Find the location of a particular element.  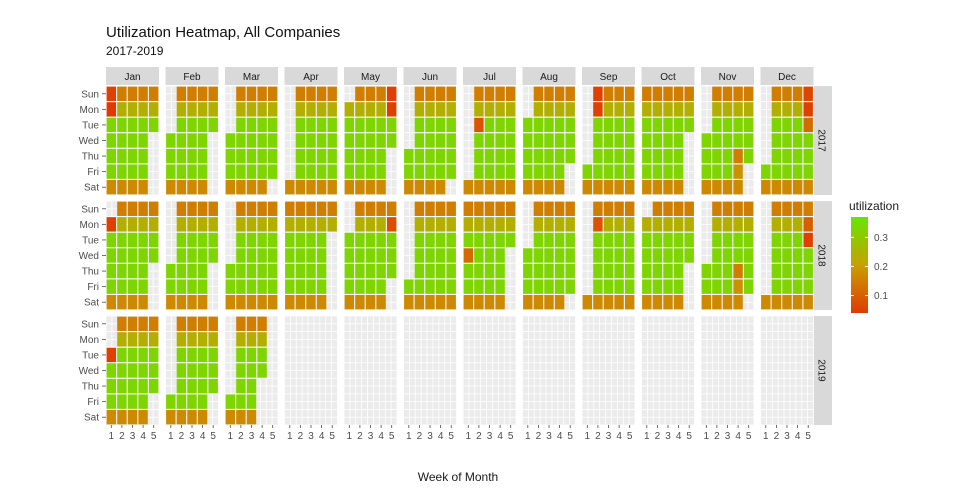

facet-label-2018: 2018 is located at coordinates (820, 255).